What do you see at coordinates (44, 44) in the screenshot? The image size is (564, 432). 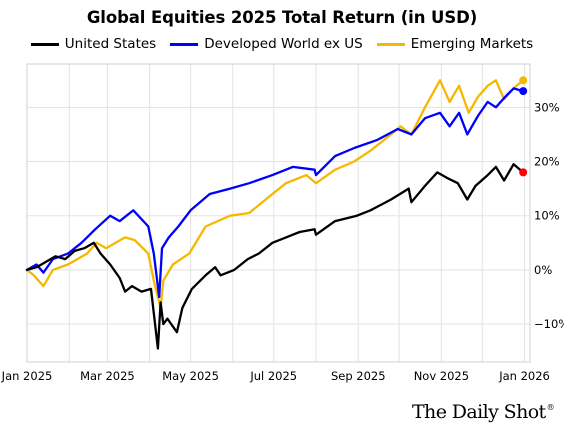 I see `legend-swatch-united-states` at bounding box center [44, 44].